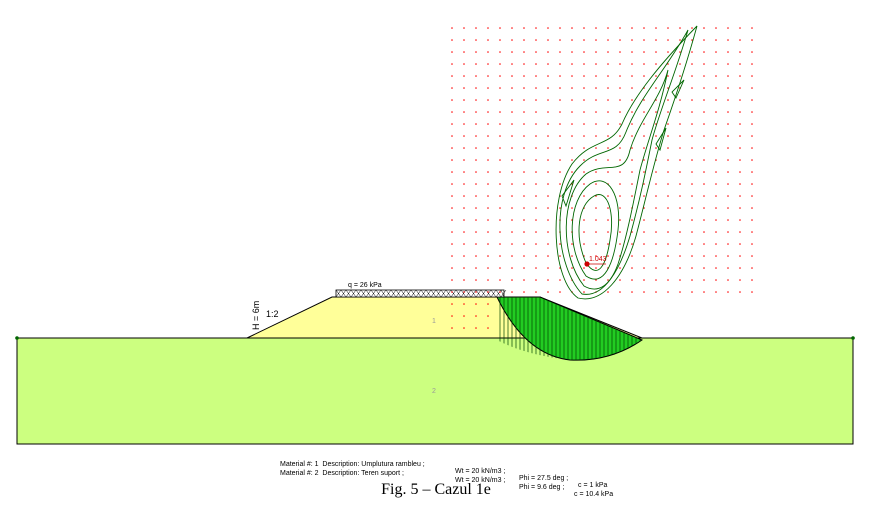 Image resolution: width=872 pixels, height=506 pixels. What do you see at coordinates (17, 338) in the screenshot?
I see `boundary-node-left` at bounding box center [17, 338].